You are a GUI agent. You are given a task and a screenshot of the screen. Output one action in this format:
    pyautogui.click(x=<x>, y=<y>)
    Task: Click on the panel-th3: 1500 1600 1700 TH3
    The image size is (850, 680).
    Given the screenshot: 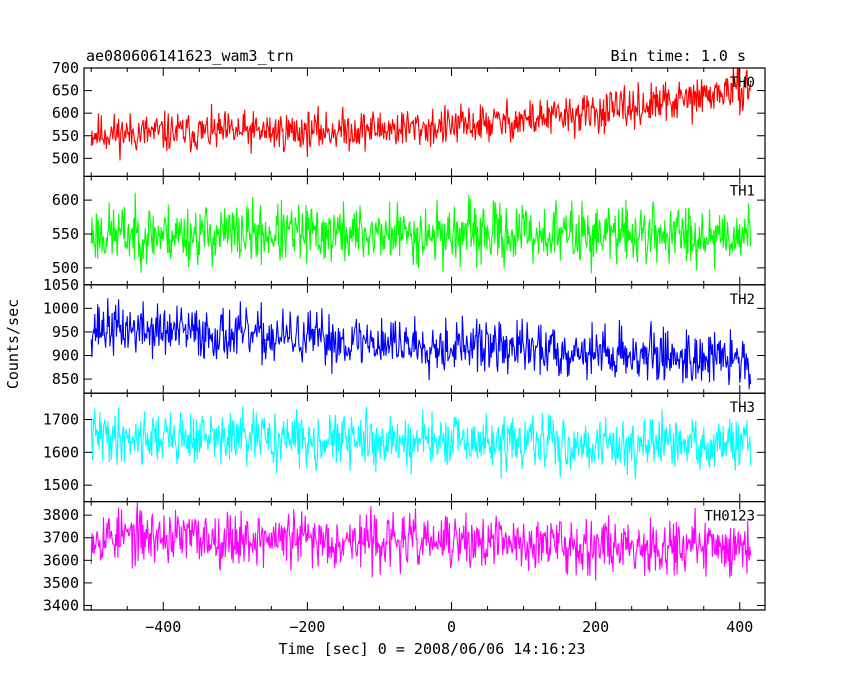 What is the action you would take?
    pyautogui.click(x=404, y=447)
    